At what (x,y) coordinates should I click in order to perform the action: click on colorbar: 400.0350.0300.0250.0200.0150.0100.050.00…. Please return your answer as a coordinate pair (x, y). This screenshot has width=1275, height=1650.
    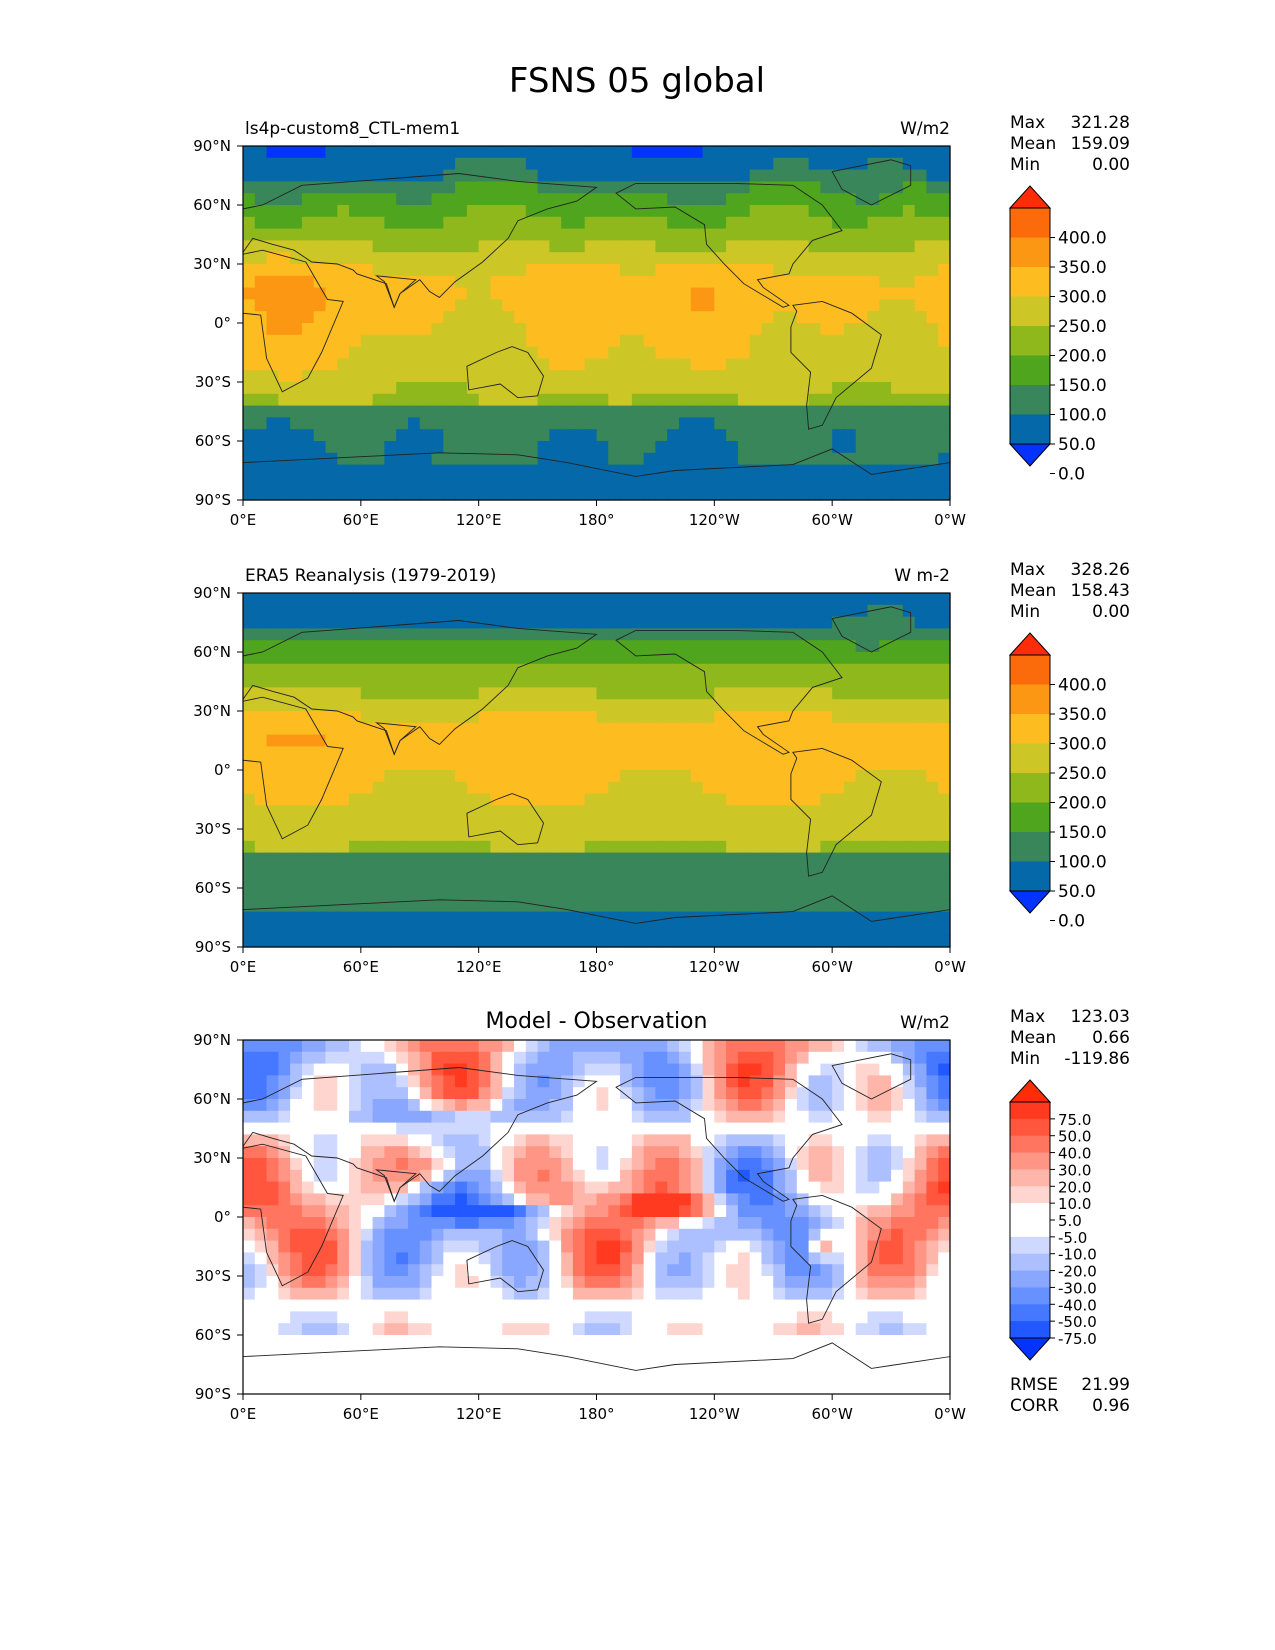
    Looking at the image, I should click on (1057, 335).